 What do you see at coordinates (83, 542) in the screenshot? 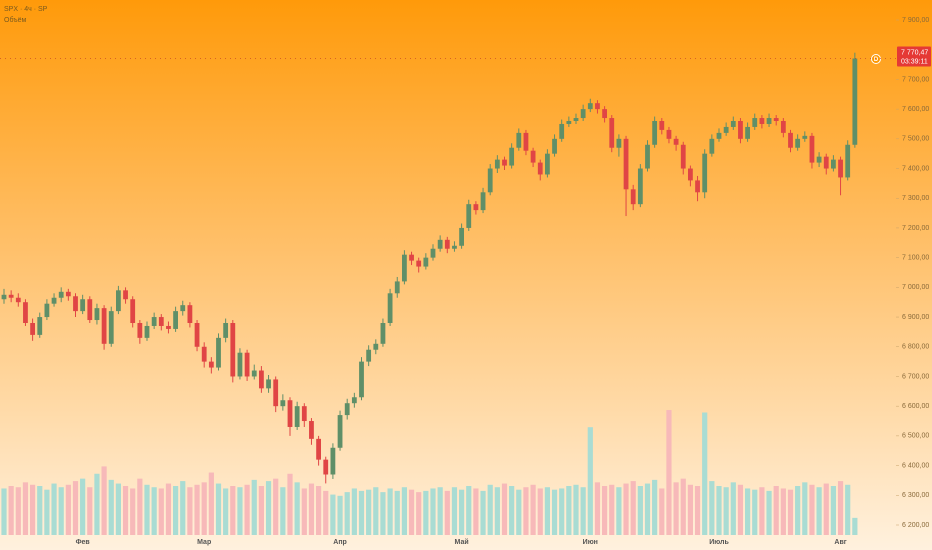
I see `x-tick-label: Фев` at bounding box center [83, 542].